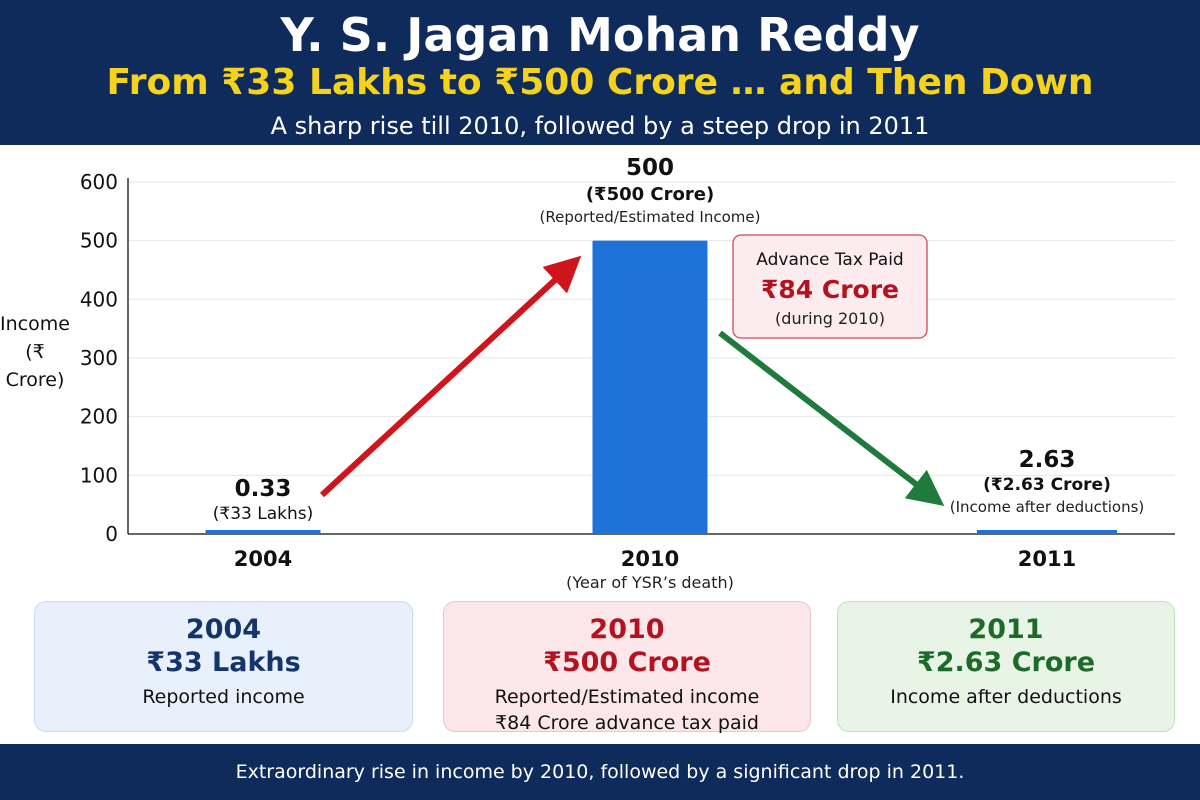  Describe the element at coordinates (99, 241) in the screenshot. I see `y-tick-label: 500` at that location.